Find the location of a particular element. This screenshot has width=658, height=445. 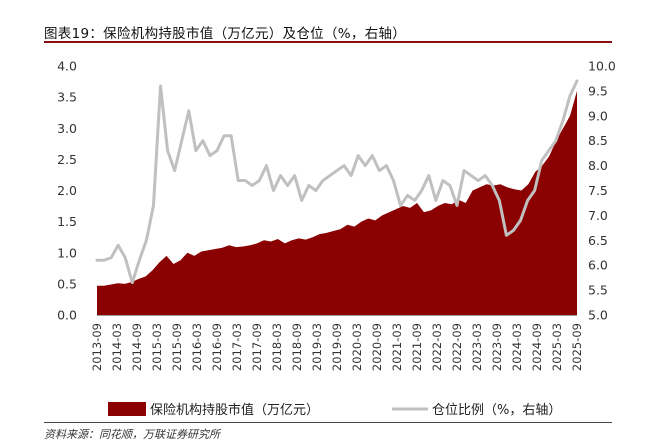

left-axis-tick-label: 2.0 is located at coordinates (67, 190).